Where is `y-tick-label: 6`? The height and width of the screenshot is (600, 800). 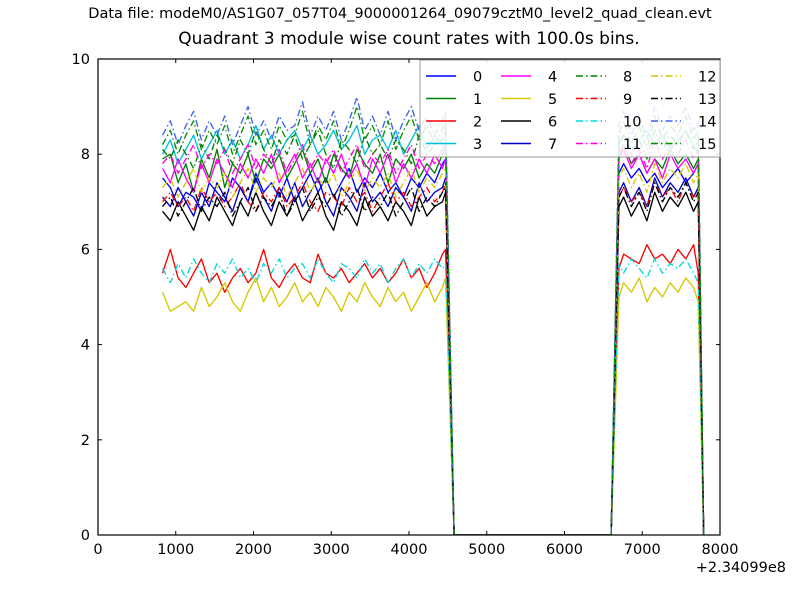 y-tick-label: 6 is located at coordinates (85, 250).